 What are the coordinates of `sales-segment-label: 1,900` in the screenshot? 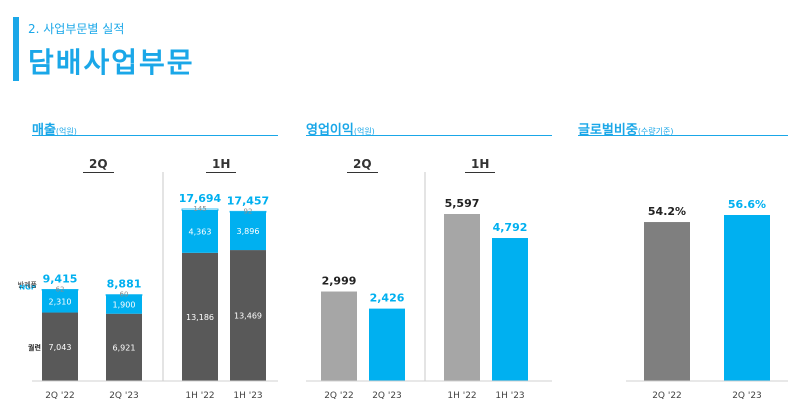 It's located at (124, 304).